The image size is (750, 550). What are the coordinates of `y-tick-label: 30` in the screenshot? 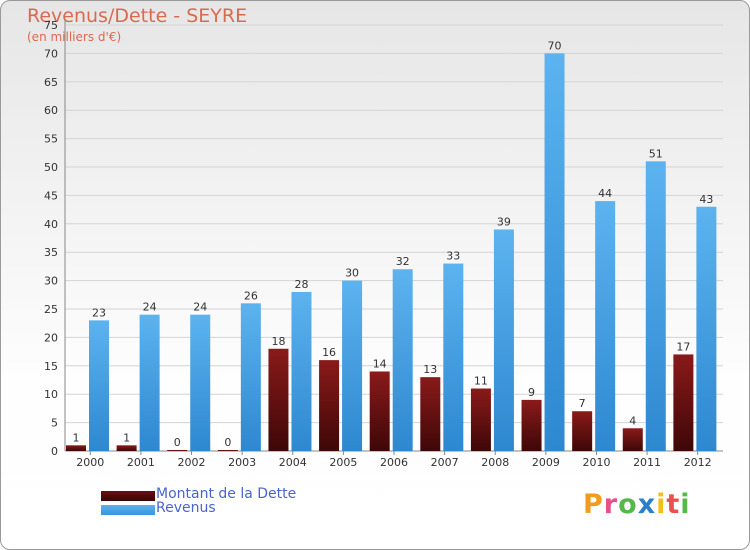 It's located at (51, 281).